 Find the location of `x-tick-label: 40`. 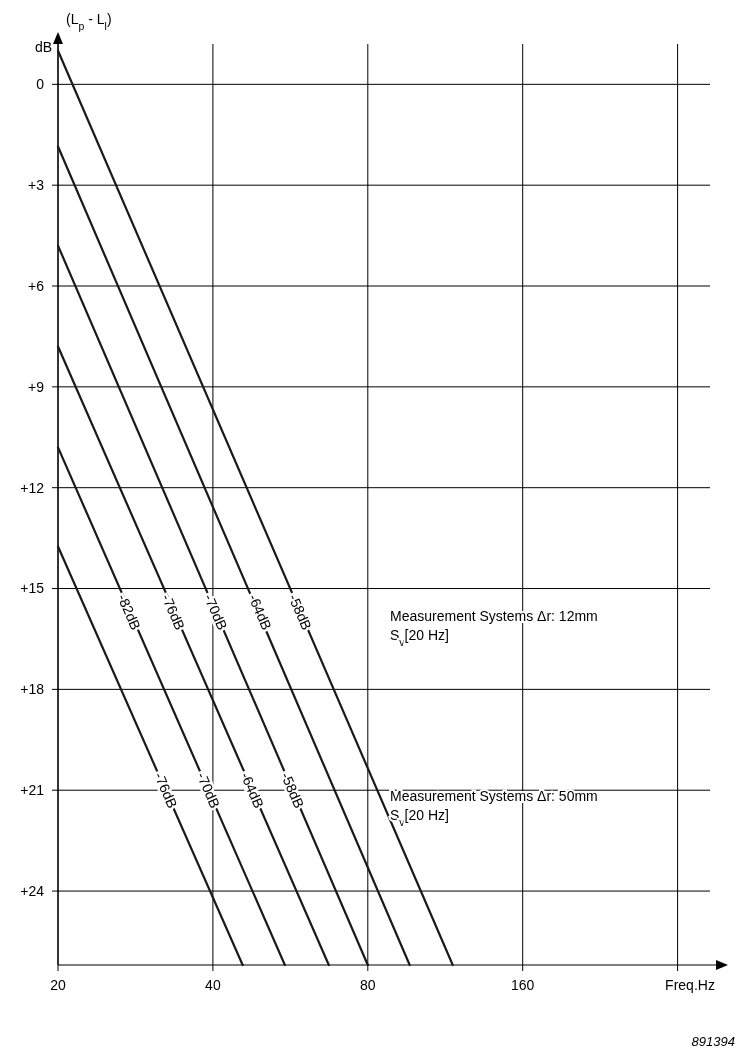

x-tick-label: 40 is located at coordinates (213, 985).